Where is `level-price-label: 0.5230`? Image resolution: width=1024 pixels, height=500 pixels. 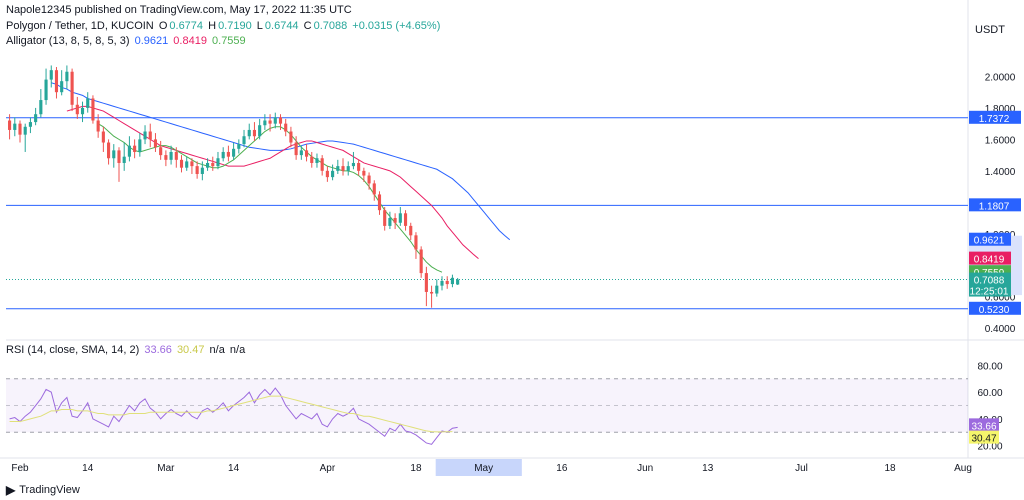 level-price-label: 0.5230 is located at coordinates (994, 310).